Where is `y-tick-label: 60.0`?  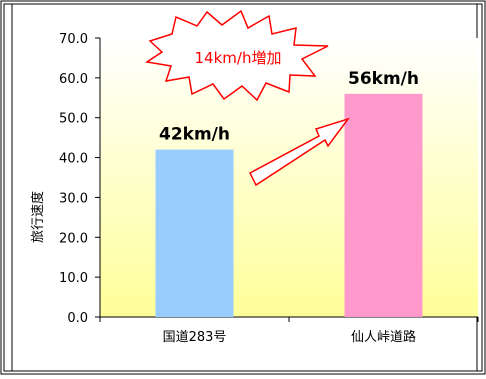 y-tick-label: 60.0 is located at coordinates (73, 79).